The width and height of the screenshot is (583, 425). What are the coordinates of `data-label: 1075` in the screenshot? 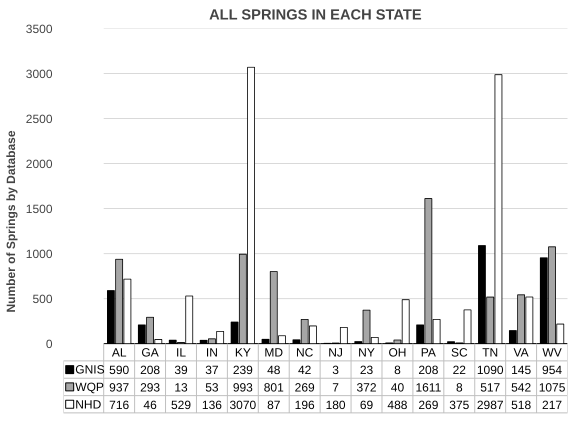 It's located at (552, 387).